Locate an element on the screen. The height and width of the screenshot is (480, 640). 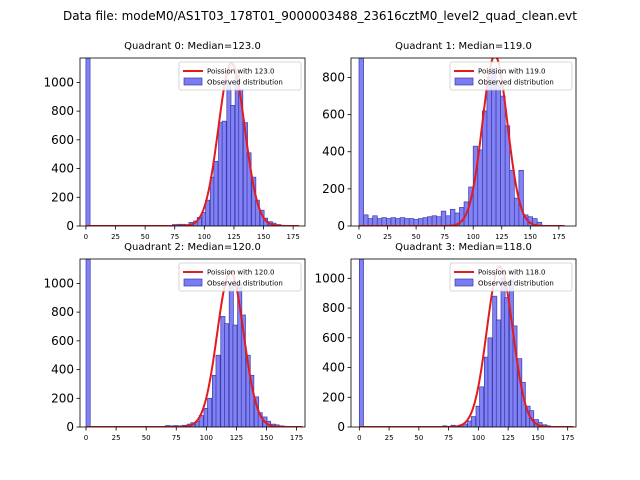
legend: Poission with 119.0 Observed distribution is located at coordinates (511, 76).